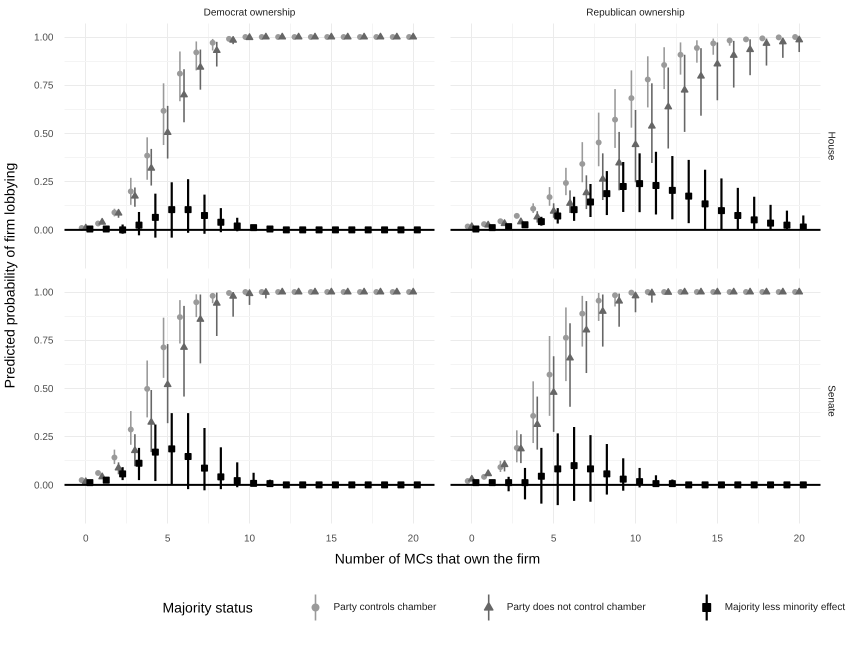 This screenshot has width=866, height=653. What do you see at coordinates (831, 146) in the screenshot?
I see `y2-axis-title: House` at bounding box center [831, 146].